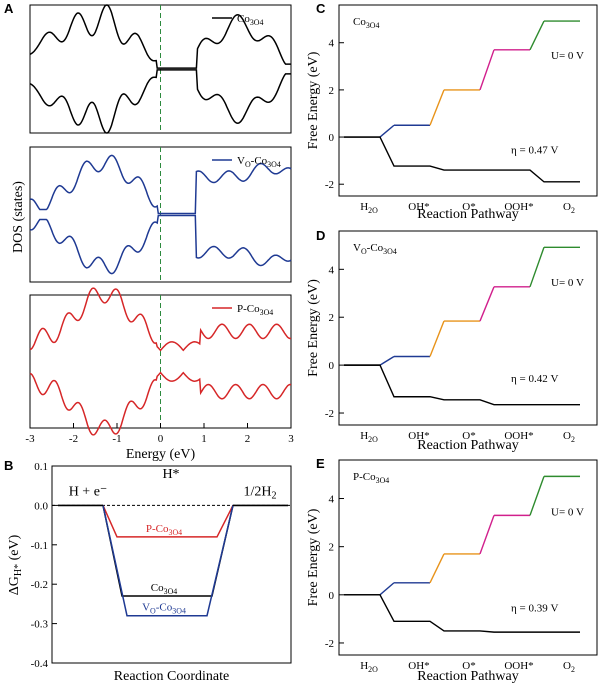 The width and height of the screenshot is (600, 686). Describe the element at coordinates (248, 439) in the screenshot. I see `x-tick-label: 2` at that location.